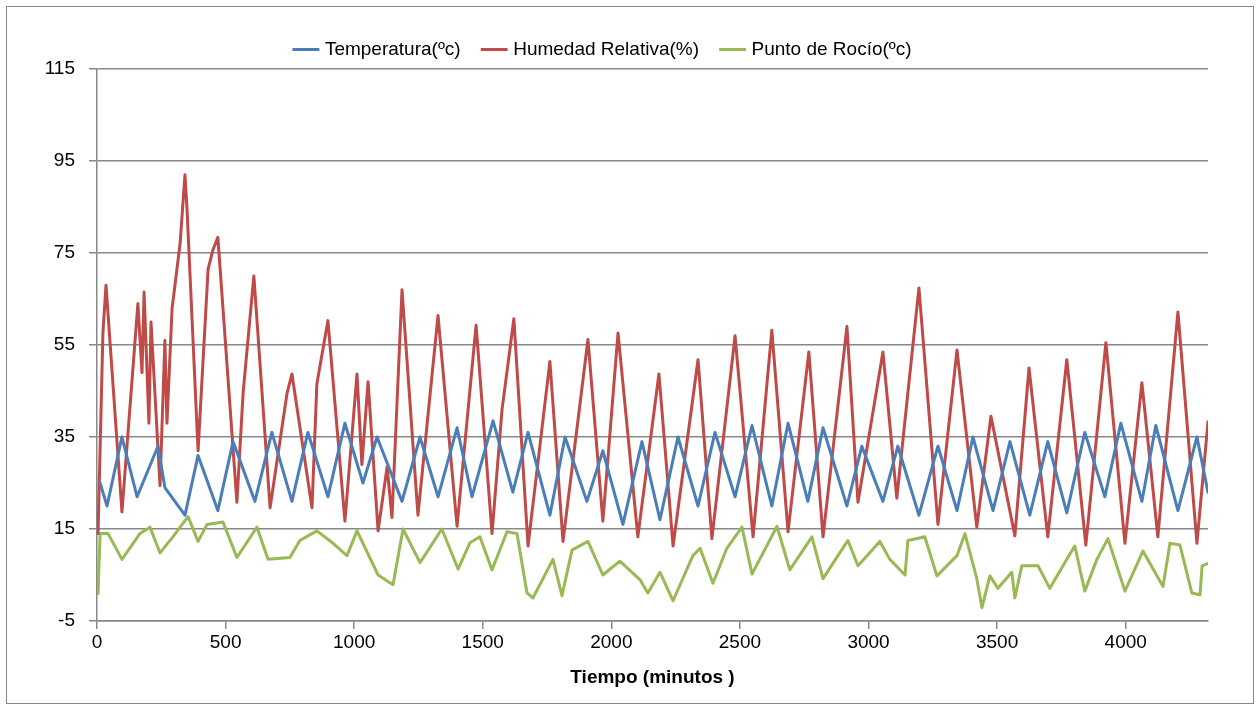 This screenshot has width=1258, height=707. Describe the element at coordinates (225, 641) in the screenshot. I see `x-tick-label: 500` at that location.